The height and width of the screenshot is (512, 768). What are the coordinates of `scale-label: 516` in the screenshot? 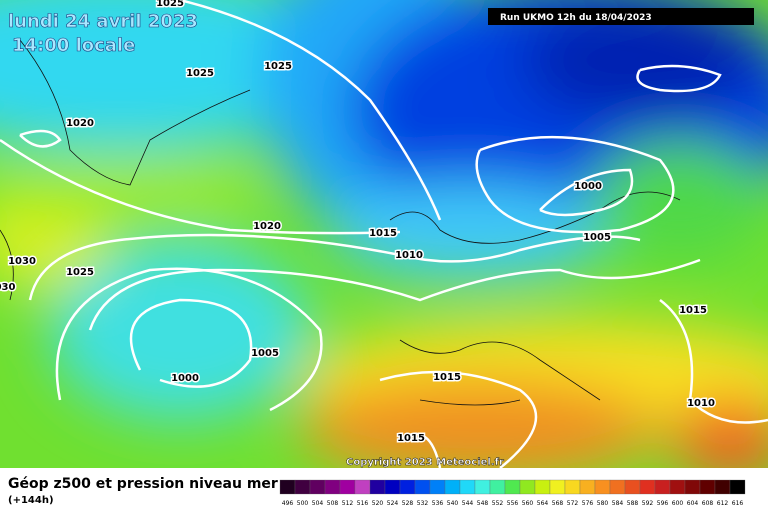 It's located at (363, 503).